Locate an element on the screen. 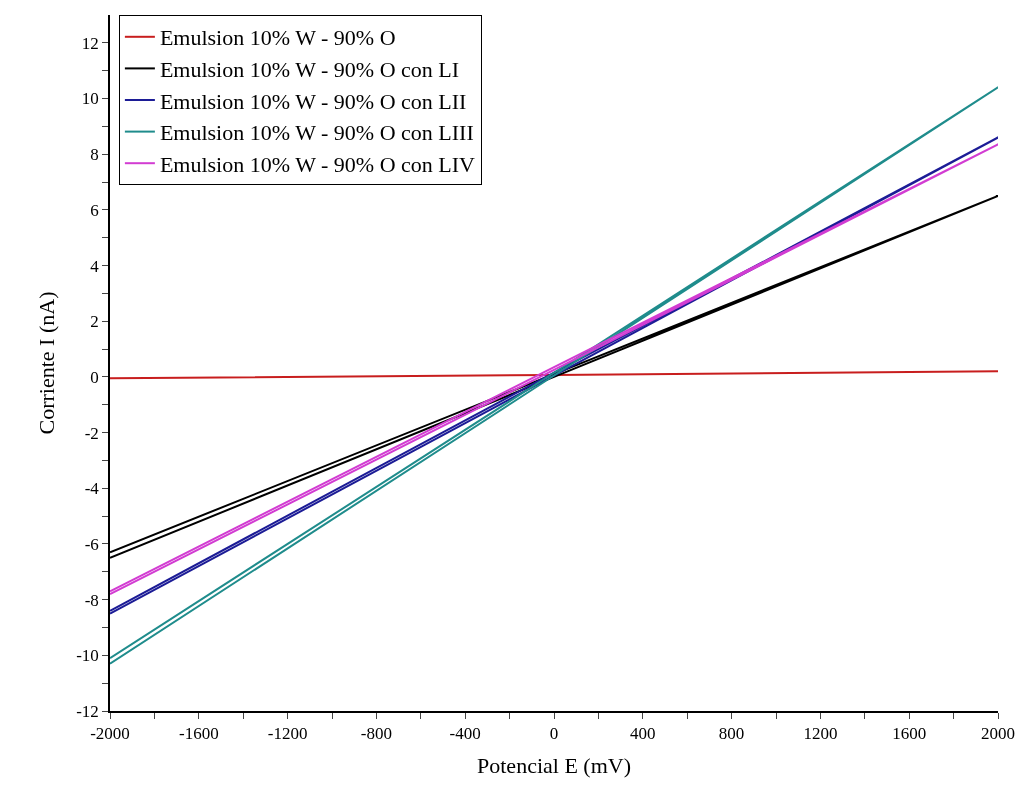 The height and width of the screenshot is (801, 1028). legend-label: Emulsion 10% W - 90% O con LIV is located at coordinates (317, 164).